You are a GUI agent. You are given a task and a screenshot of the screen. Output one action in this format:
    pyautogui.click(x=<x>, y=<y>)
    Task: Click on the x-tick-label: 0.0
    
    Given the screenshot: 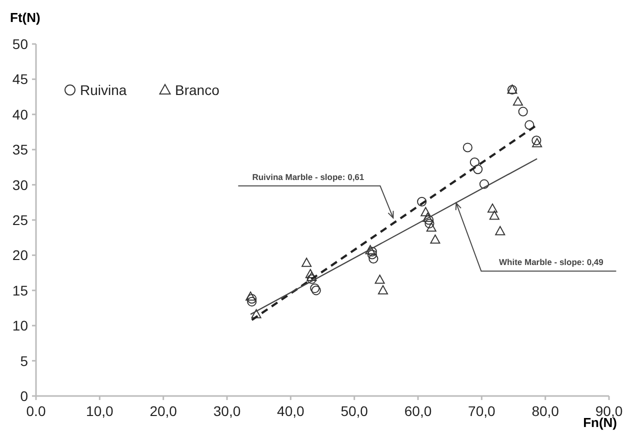 What is the action you would take?
    pyautogui.click(x=36, y=411)
    